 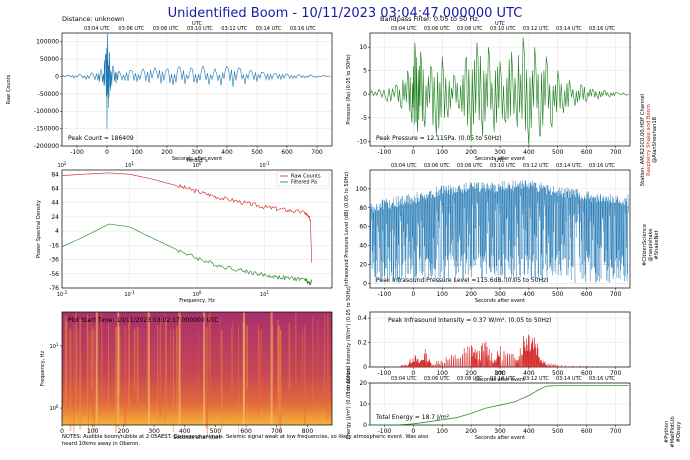 What do you see at coordinates (667, 432) in the screenshot?
I see `tag-python: #Python` at bounding box center [667, 432].